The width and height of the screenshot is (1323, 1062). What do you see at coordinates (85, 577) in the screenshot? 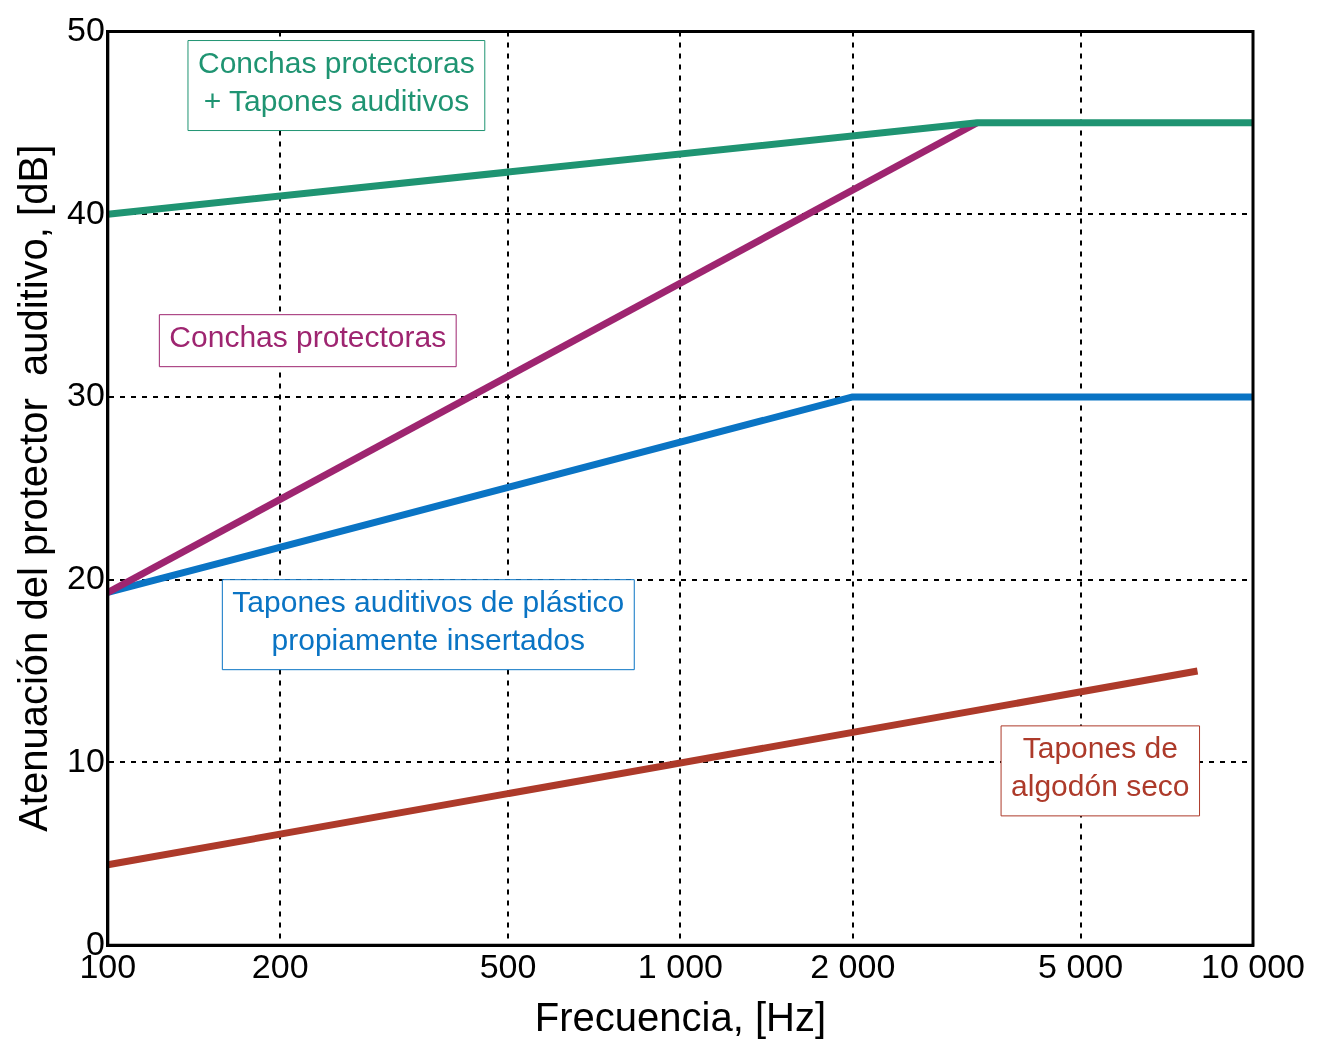
I see `y-tick-label: 20` at bounding box center [85, 577].